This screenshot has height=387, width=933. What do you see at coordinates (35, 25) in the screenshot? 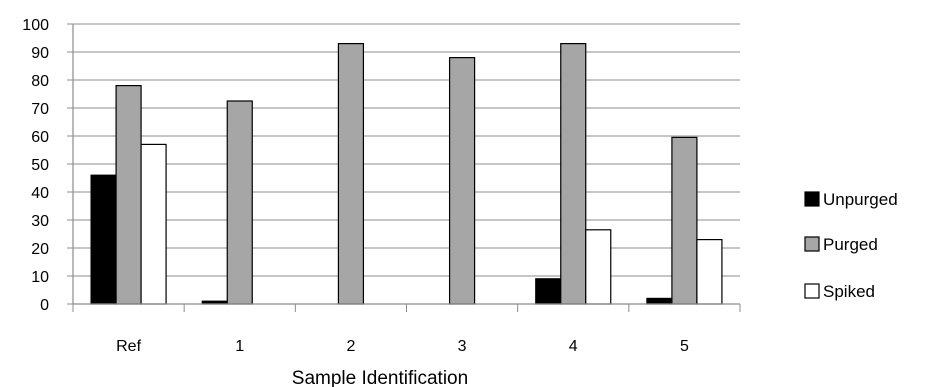
I see `y-tick-label: 100` at bounding box center [35, 25].